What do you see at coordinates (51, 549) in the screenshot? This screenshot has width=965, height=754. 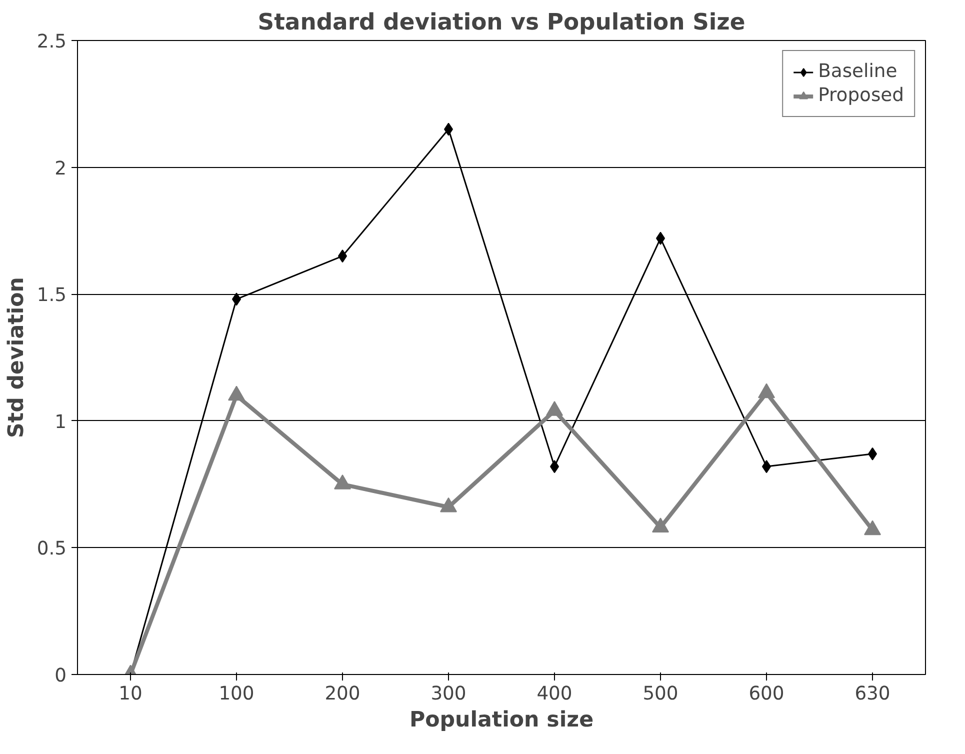 I see `y-tick-label: 0.5` at bounding box center [51, 549].